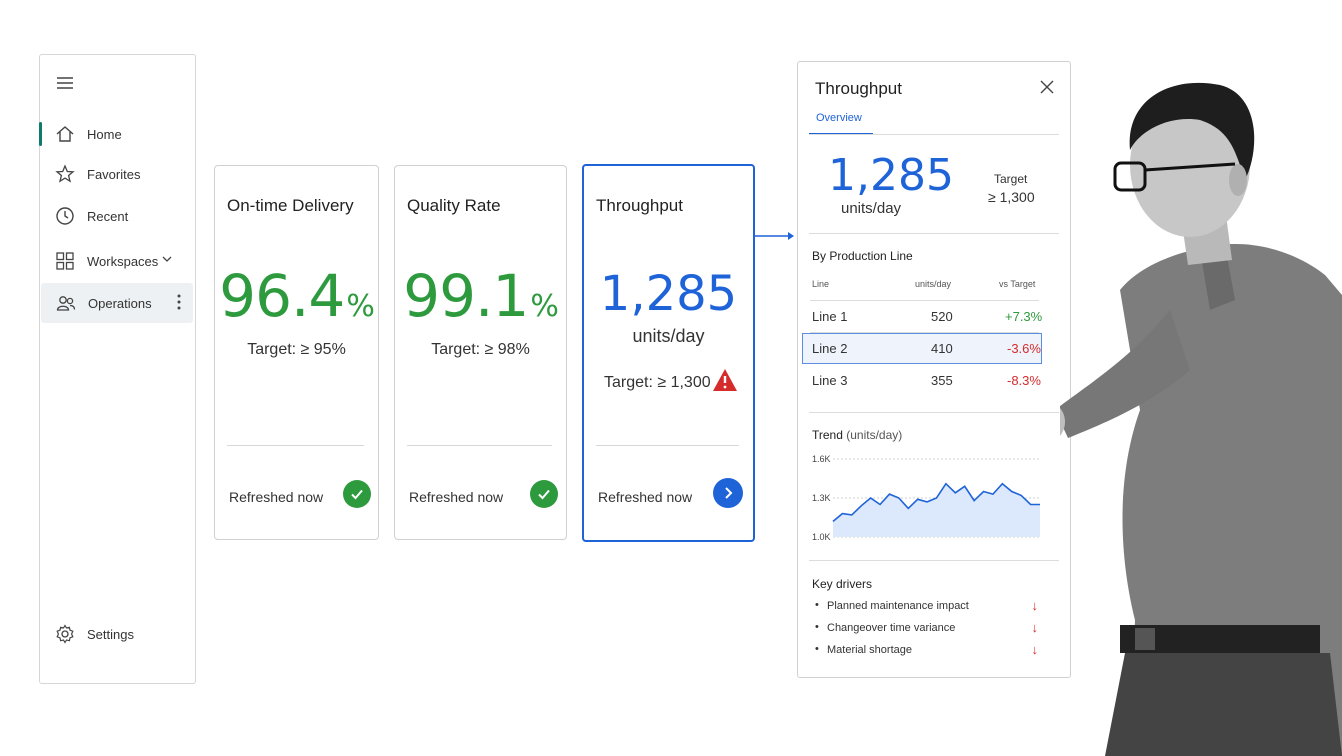  What do you see at coordinates (65, 261) in the screenshot?
I see `grid-icon` at bounding box center [65, 261].